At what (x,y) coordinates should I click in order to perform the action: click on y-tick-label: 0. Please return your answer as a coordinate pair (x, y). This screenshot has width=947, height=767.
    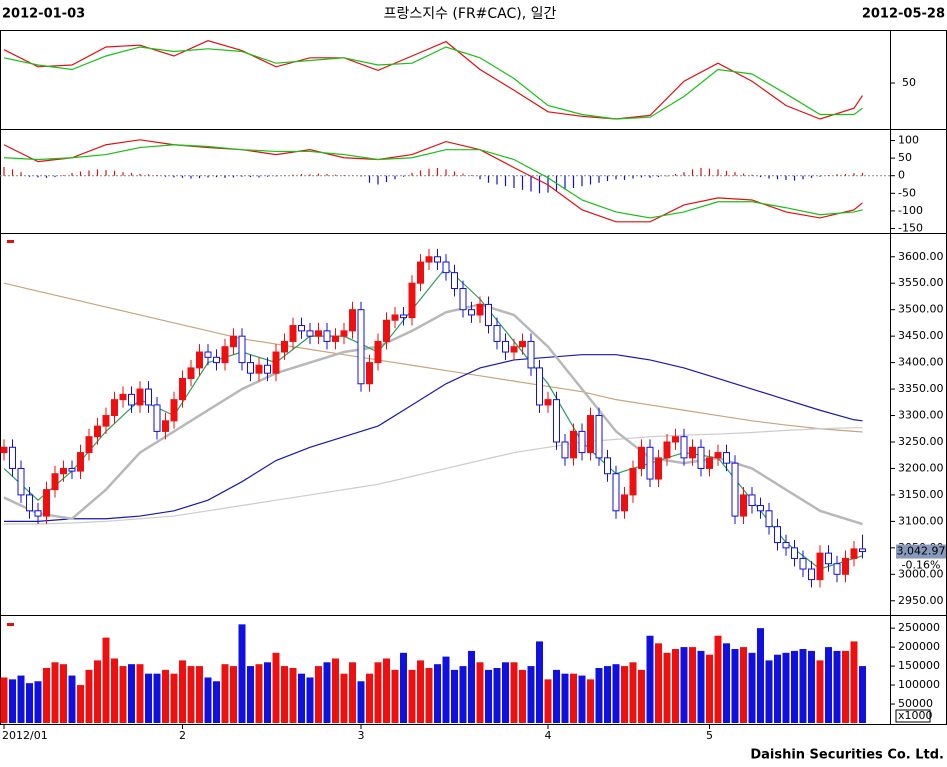
    Looking at the image, I should click on (901, 175).